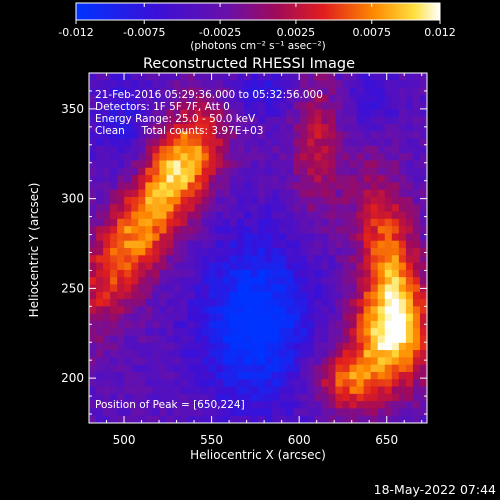 This screenshot has width=500, height=500. Describe the element at coordinates (72, 199) in the screenshot. I see `y-tick-label: 300` at that location.